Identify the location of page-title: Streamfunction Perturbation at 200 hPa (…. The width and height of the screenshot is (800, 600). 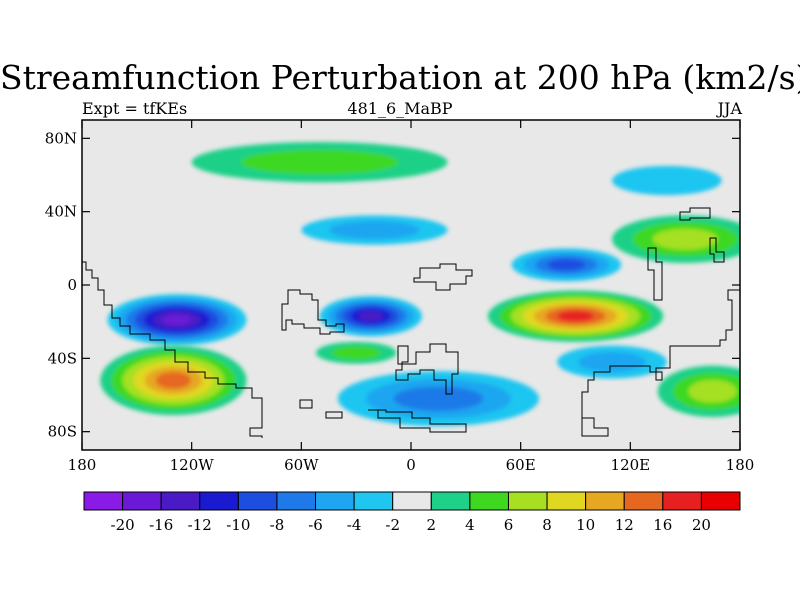
(400, 77).